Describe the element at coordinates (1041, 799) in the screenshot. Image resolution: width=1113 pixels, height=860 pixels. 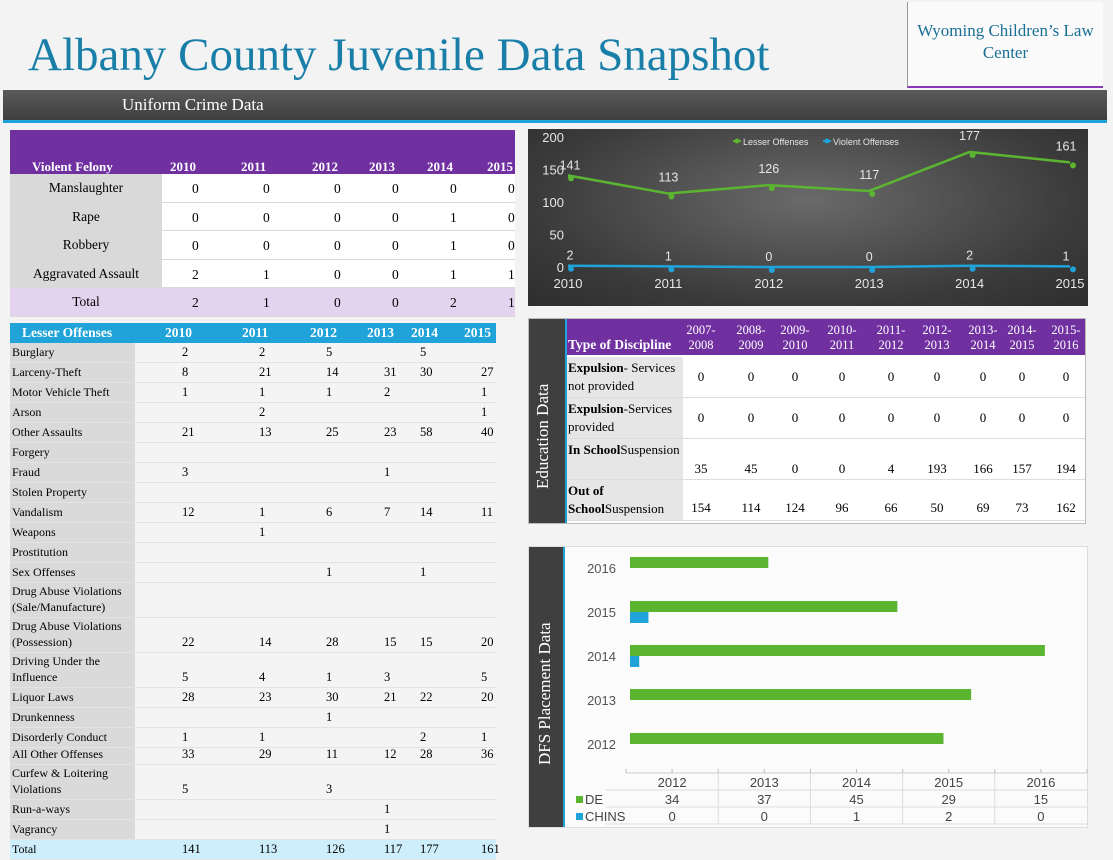
I see `table-value: 15` at that location.